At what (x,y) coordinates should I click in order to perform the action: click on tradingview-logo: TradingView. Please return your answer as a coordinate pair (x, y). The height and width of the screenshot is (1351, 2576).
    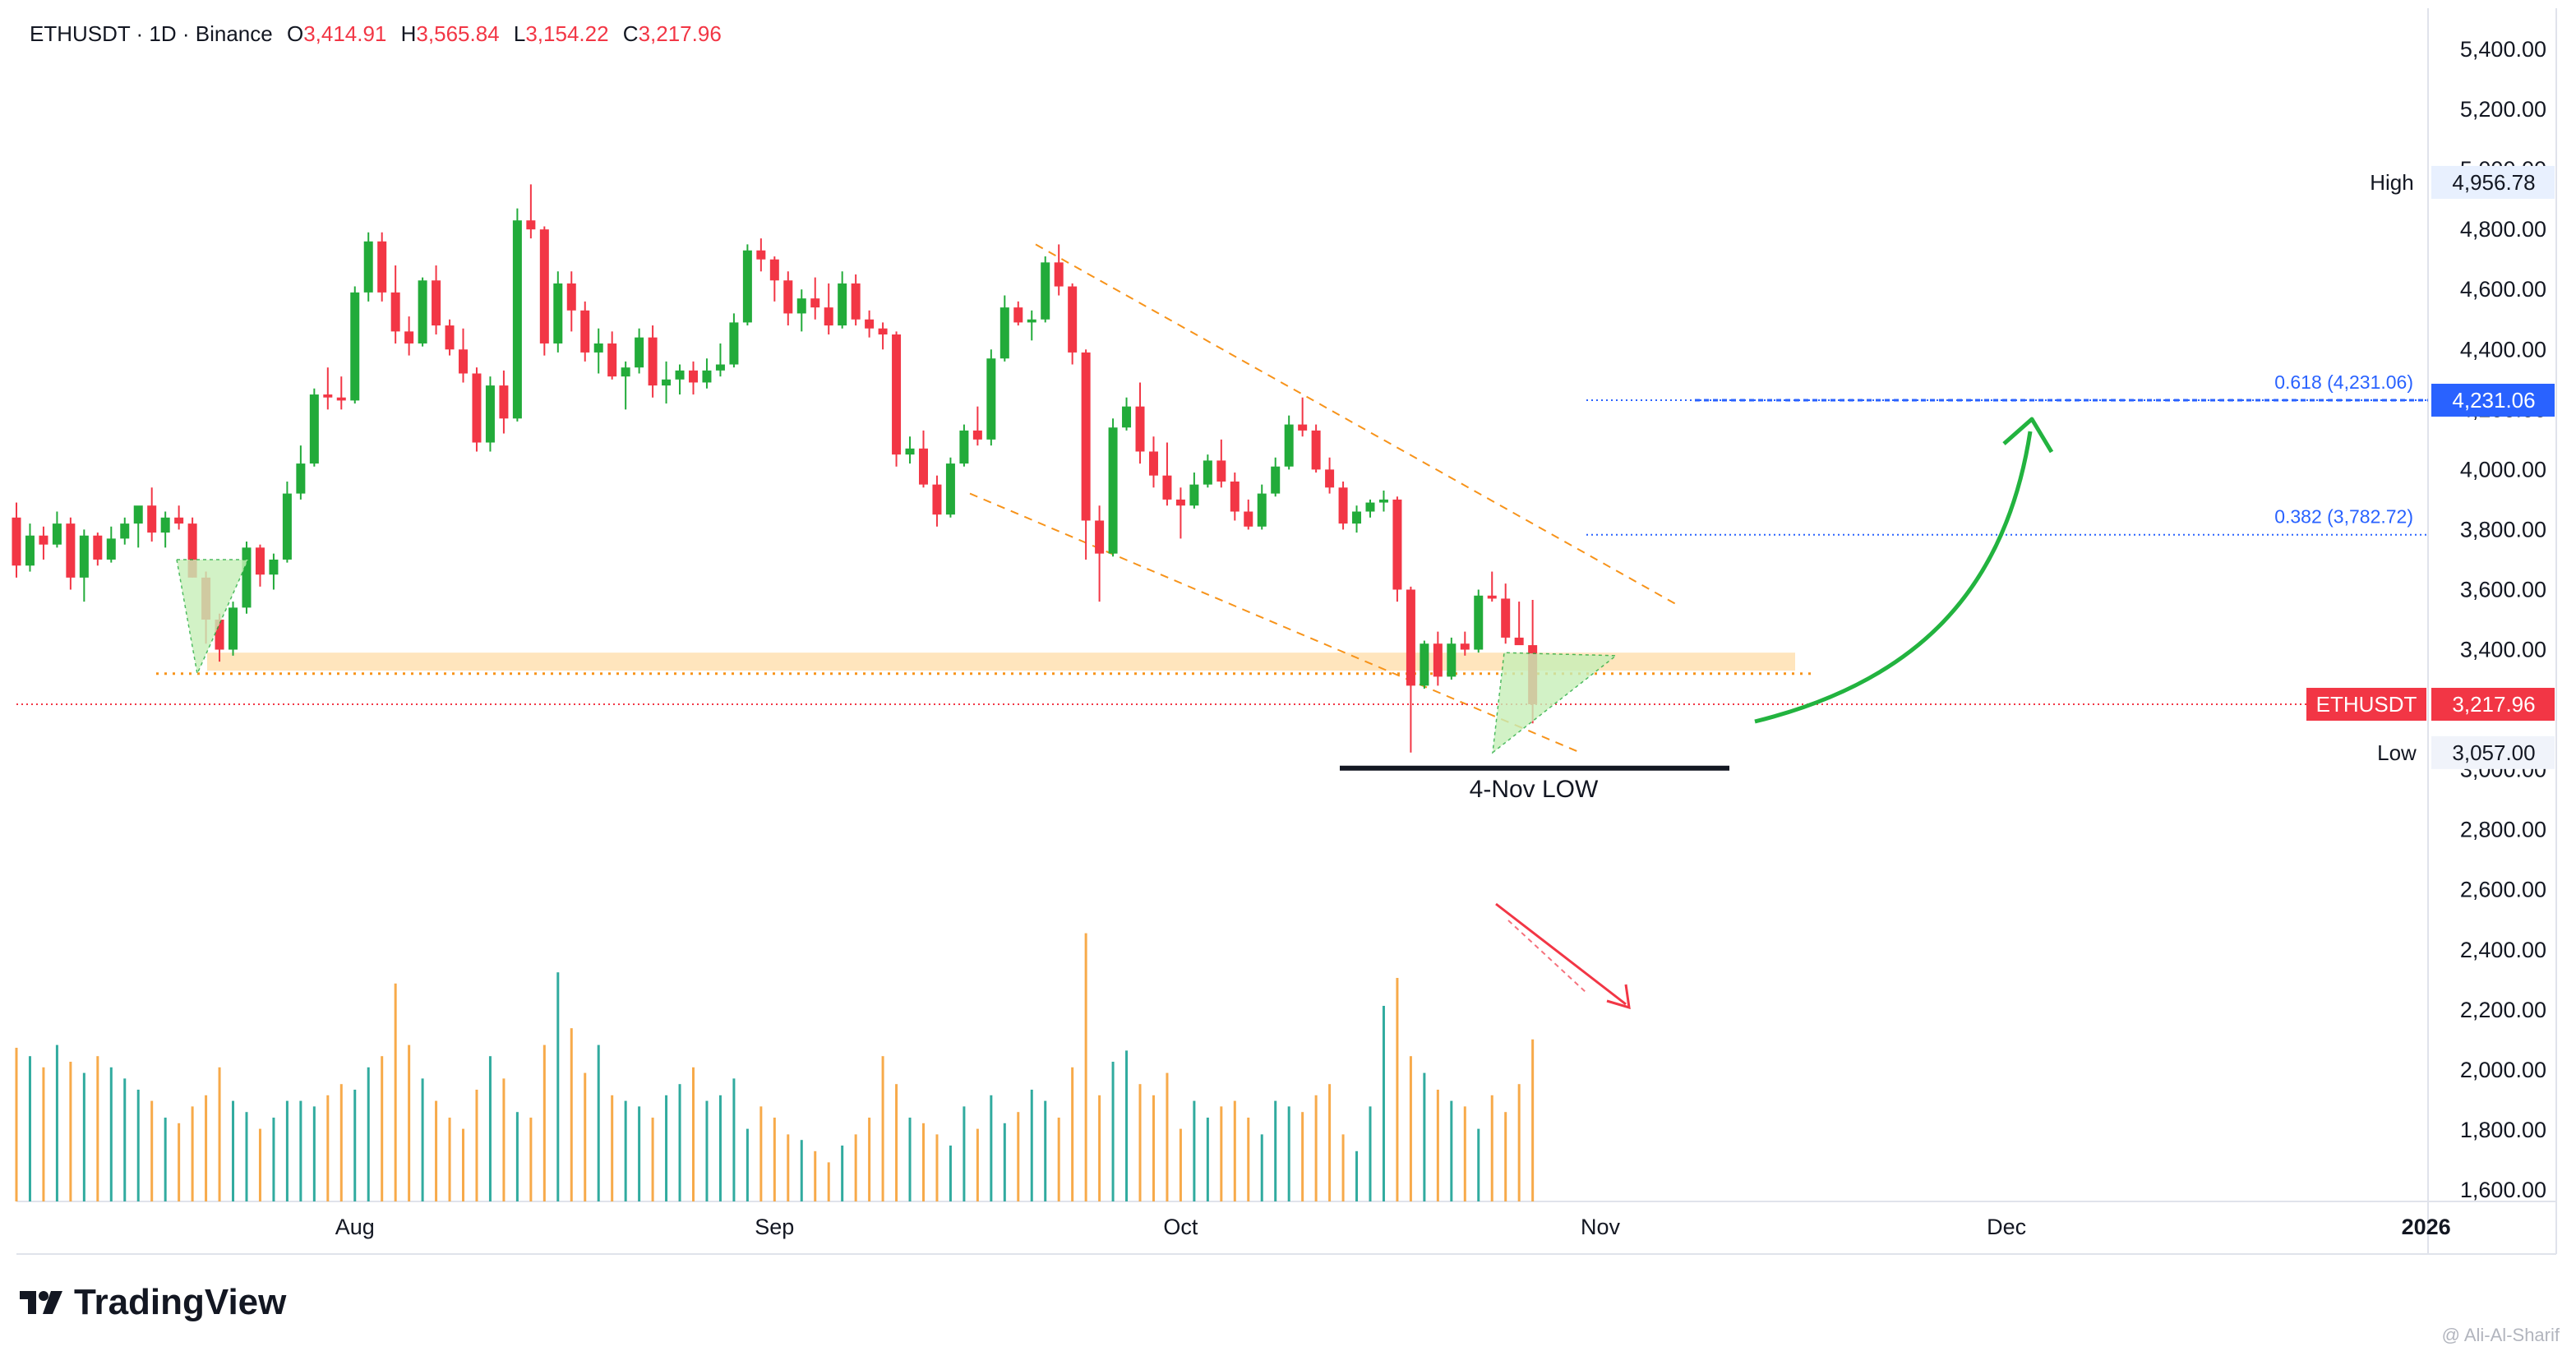
    Looking at the image, I should click on (152, 1302).